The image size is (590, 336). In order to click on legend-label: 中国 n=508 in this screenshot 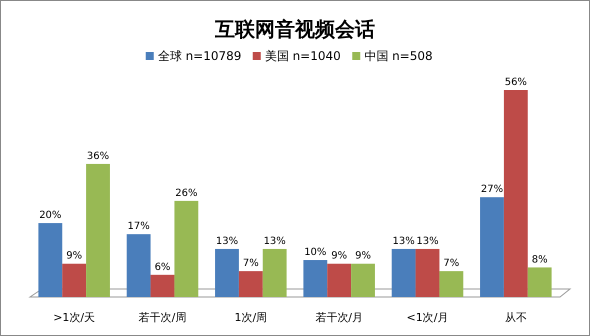, I will do `click(398, 56)`.